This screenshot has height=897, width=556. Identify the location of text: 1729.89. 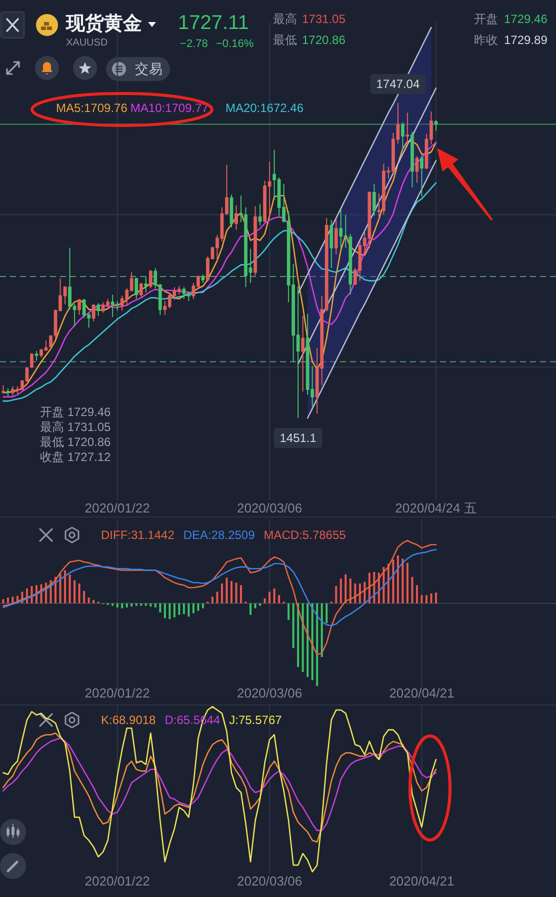
(526, 40).